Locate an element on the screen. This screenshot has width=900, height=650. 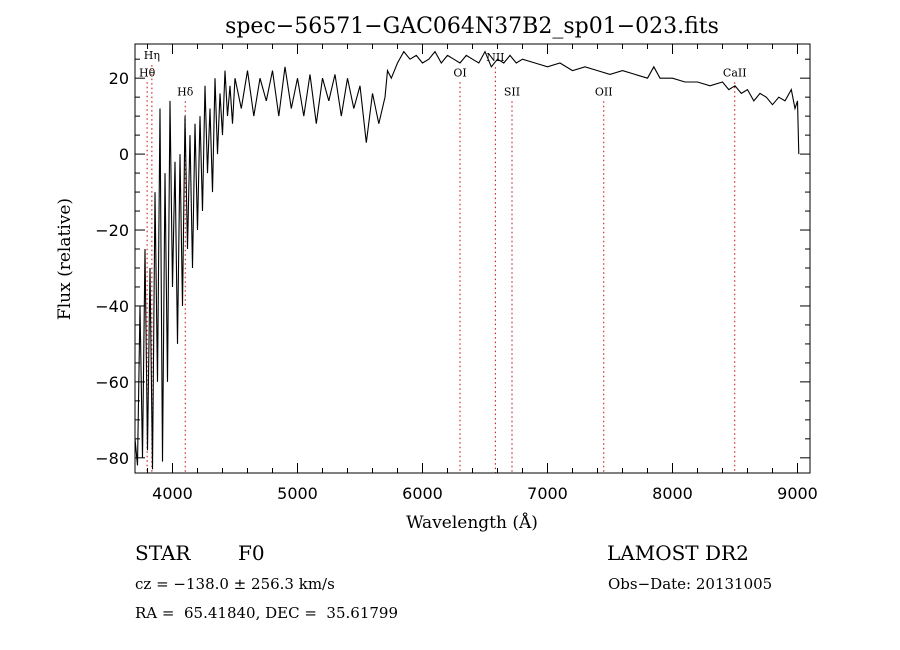
x-tick-label: 7000 is located at coordinates (547, 493).